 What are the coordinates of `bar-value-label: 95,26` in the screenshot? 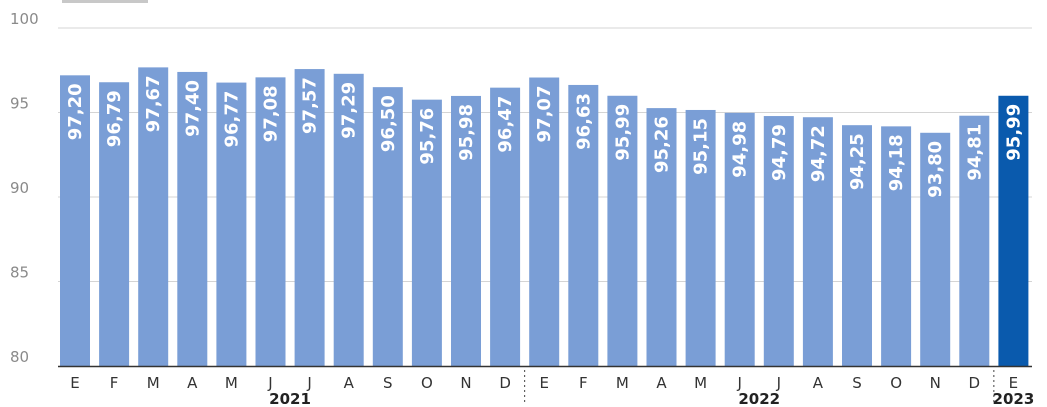 It's located at (662, 144).